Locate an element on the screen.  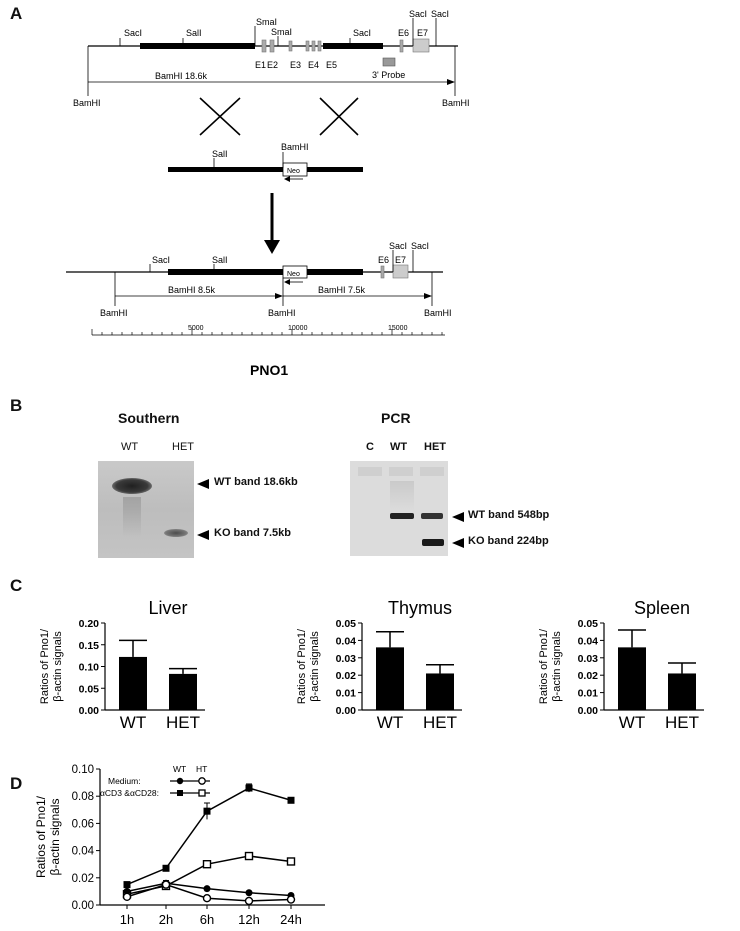
probe-label: 3' Probe is located at coordinates (388, 75).